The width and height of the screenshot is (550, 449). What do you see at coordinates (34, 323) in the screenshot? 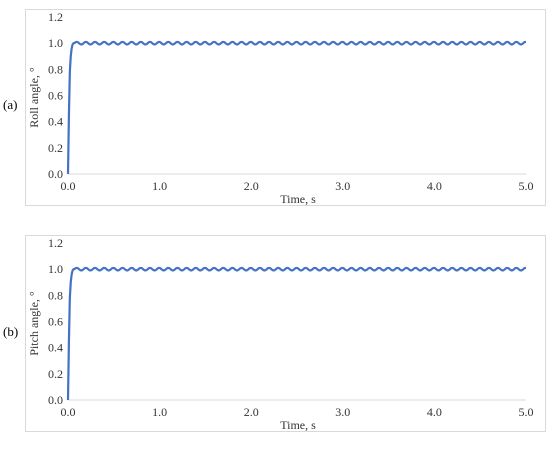
I see `y-axis-label: Pitch angle, °` at bounding box center [34, 323].